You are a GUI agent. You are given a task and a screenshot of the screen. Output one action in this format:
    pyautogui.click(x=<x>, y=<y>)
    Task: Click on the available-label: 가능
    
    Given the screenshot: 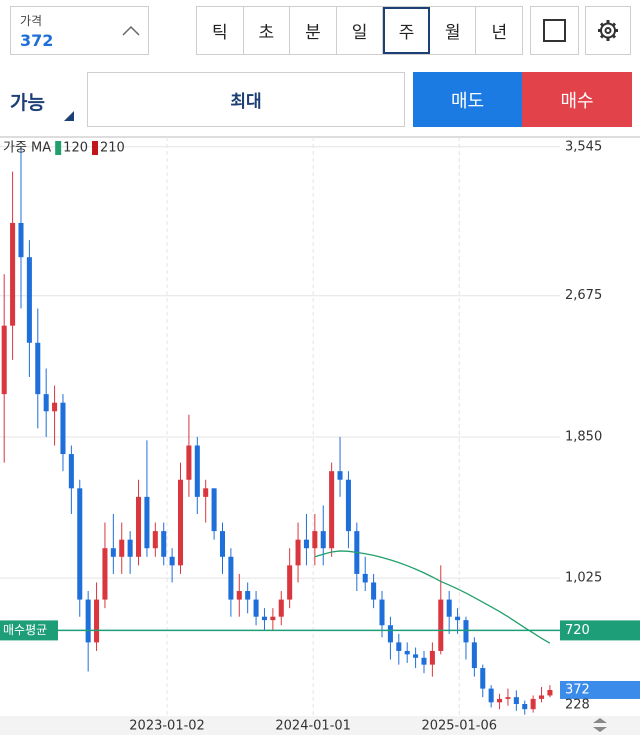 What is the action you would take?
    pyautogui.click(x=27, y=103)
    